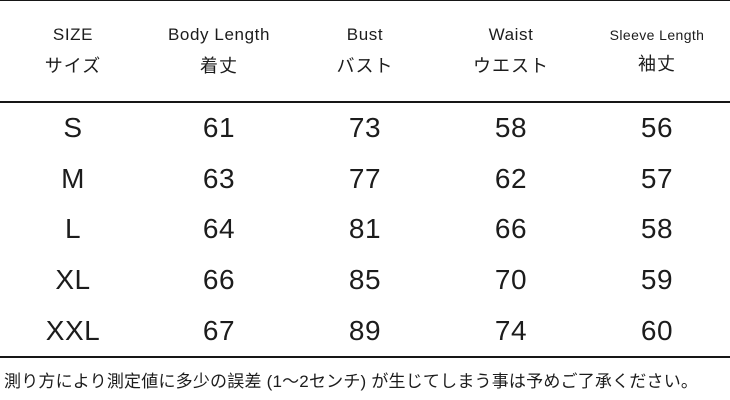 The width and height of the screenshot is (730, 400). Describe the element at coordinates (511, 330) in the screenshot. I see `waist-cell: 74` at that location.